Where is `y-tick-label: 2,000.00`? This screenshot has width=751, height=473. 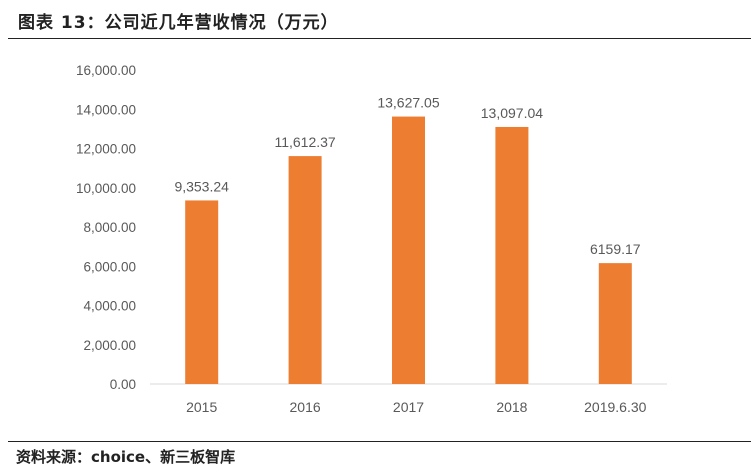 y-tick-label: 2,000.00 is located at coordinates (109, 345).